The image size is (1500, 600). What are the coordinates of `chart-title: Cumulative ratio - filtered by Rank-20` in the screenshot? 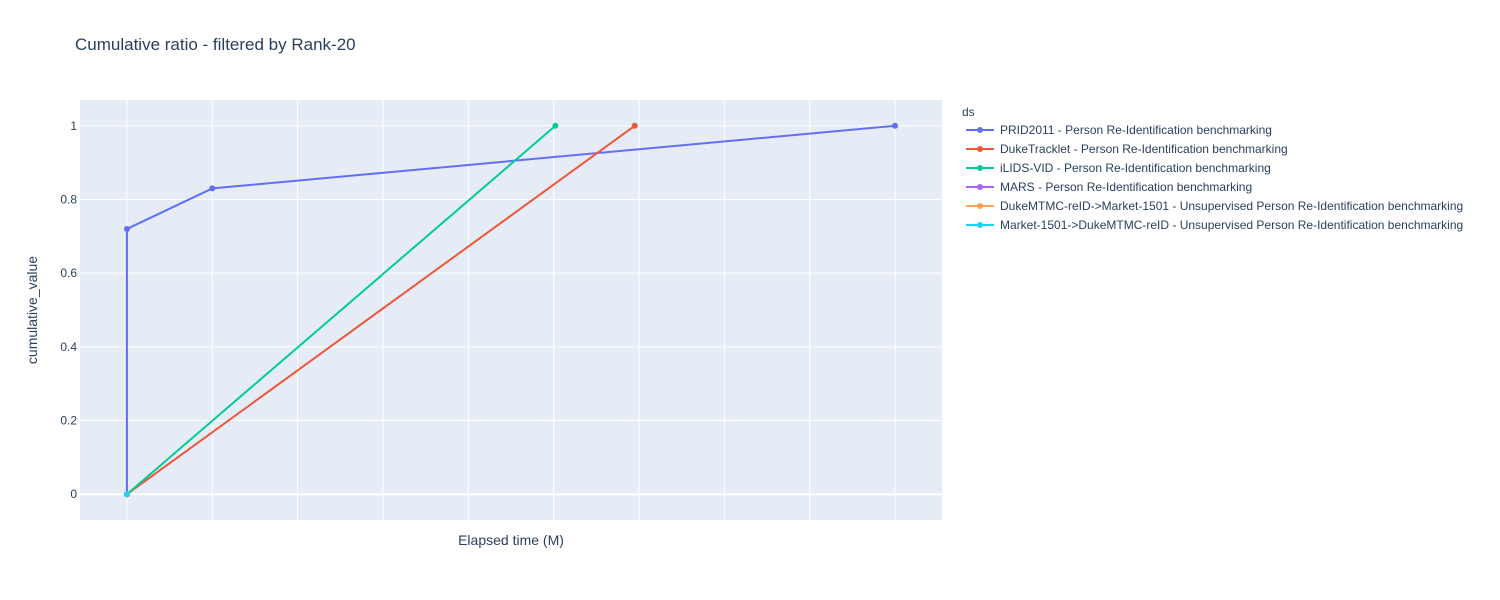 It's located at (215, 44).